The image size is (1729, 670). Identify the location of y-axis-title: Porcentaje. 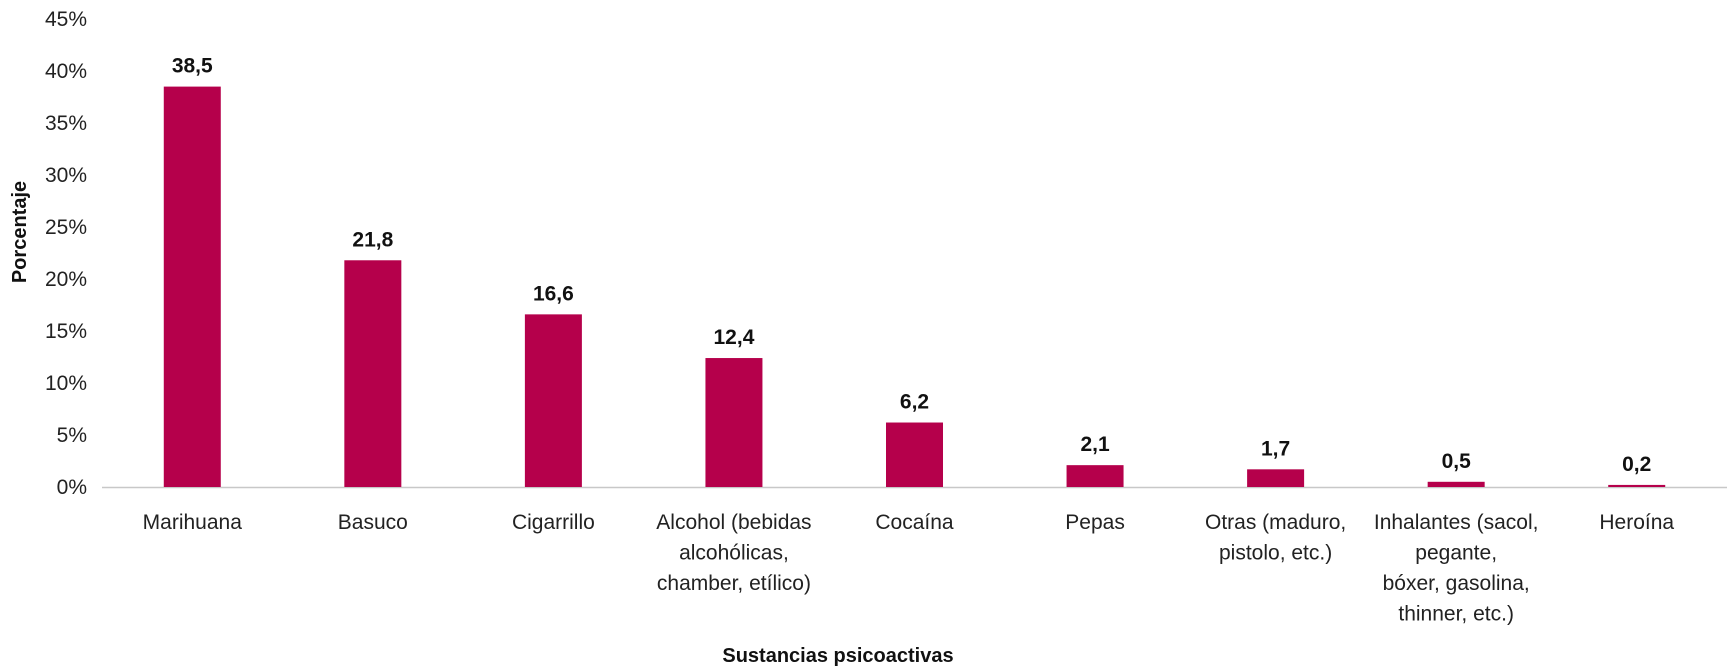
(20, 232).